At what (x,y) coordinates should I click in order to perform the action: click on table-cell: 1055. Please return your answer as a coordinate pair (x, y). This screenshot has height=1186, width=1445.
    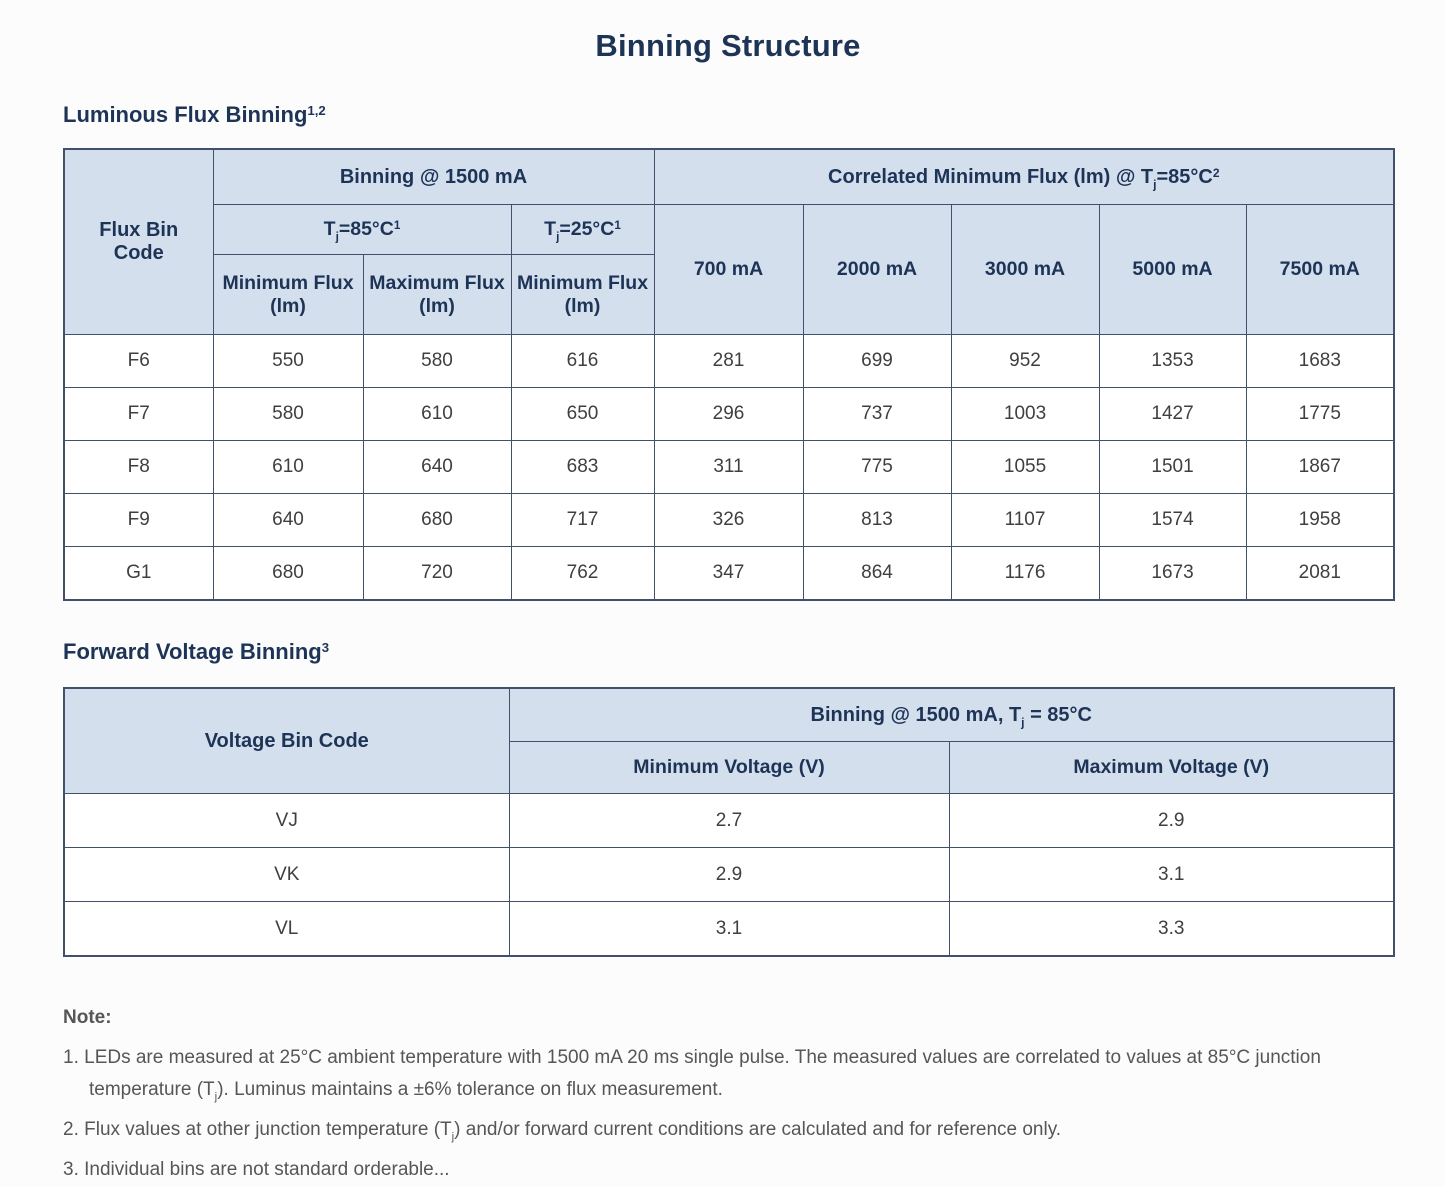
    Looking at the image, I should click on (1025, 467).